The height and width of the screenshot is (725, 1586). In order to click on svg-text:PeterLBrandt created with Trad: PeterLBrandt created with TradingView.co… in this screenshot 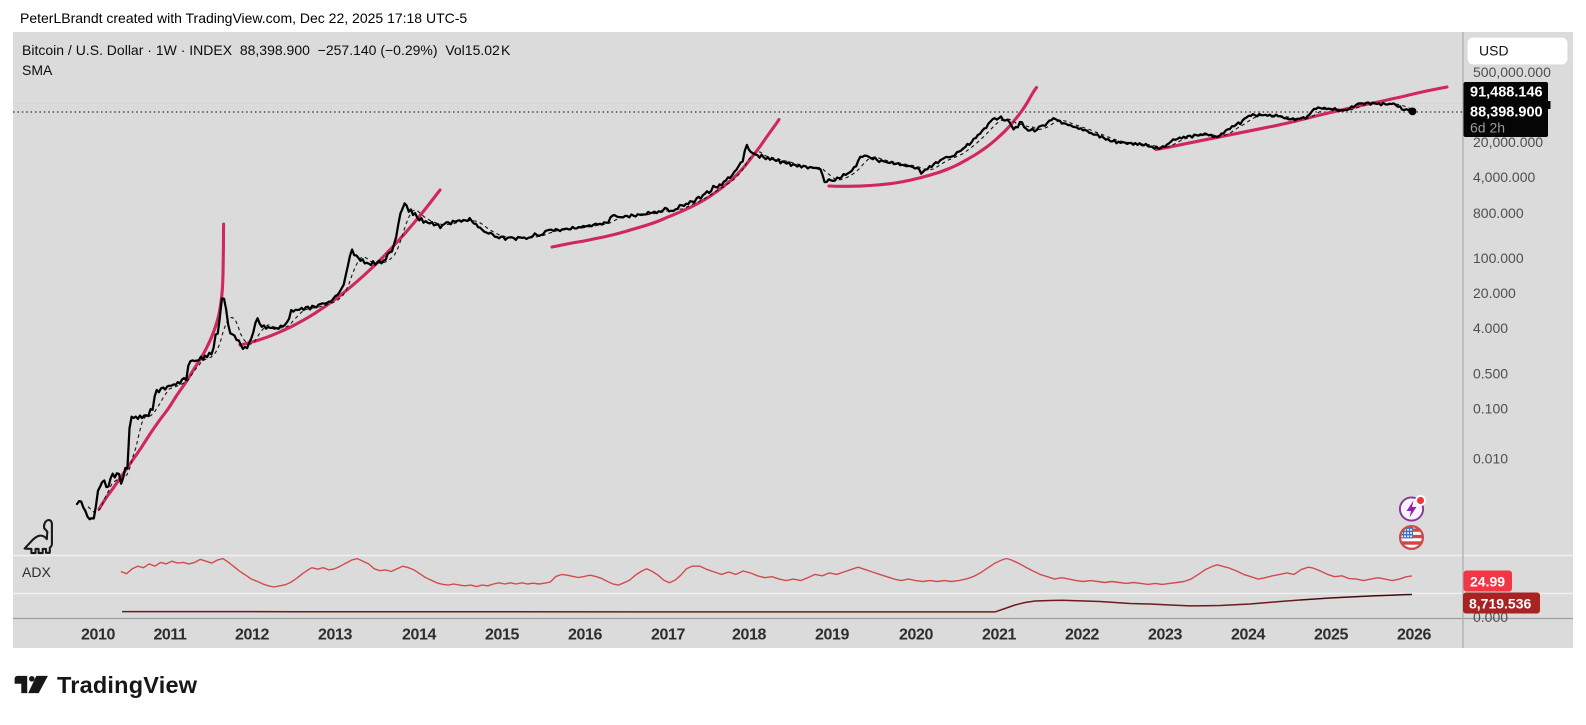, I will do `click(243, 18)`.